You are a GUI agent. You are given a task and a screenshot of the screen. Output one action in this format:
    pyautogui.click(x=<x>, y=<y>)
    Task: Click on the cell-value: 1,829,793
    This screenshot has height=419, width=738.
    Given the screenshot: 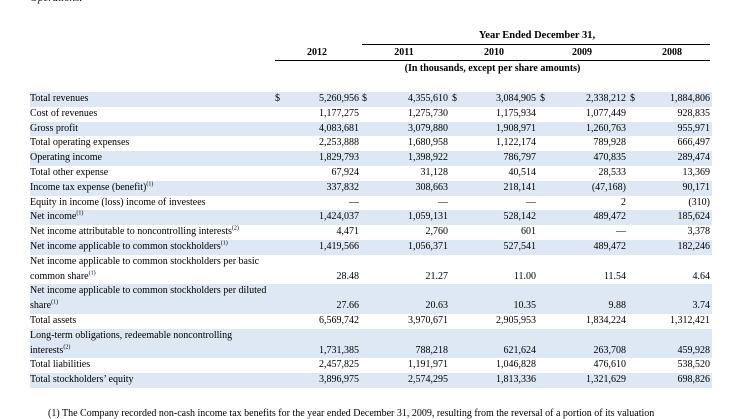 What is the action you would take?
    pyautogui.click(x=339, y=158)
    